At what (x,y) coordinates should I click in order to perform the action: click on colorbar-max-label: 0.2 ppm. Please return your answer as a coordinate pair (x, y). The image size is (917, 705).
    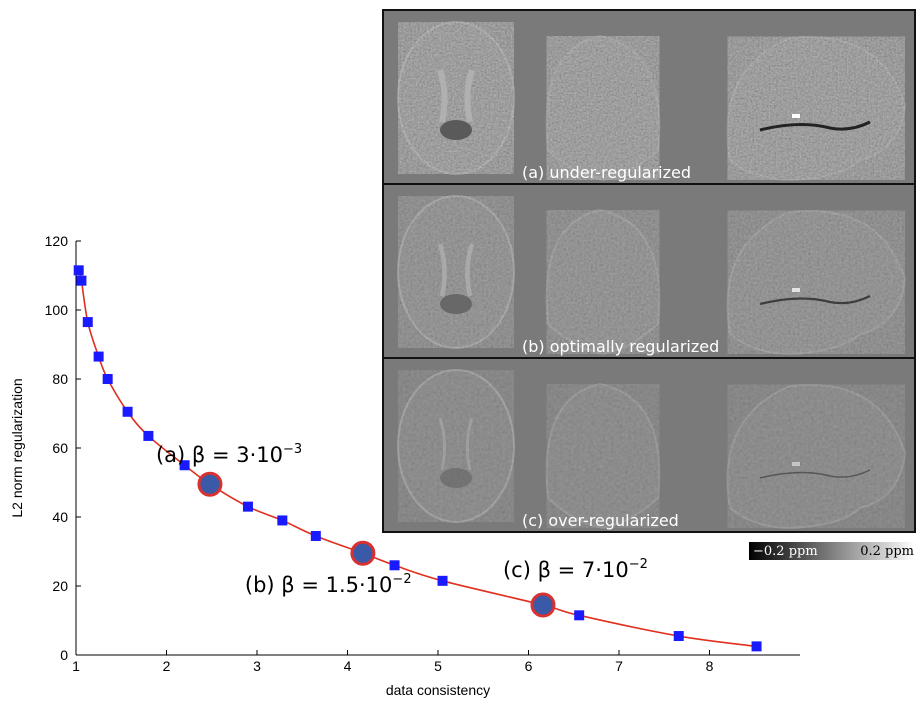
    Looking at the image, I should click on (887, 551).